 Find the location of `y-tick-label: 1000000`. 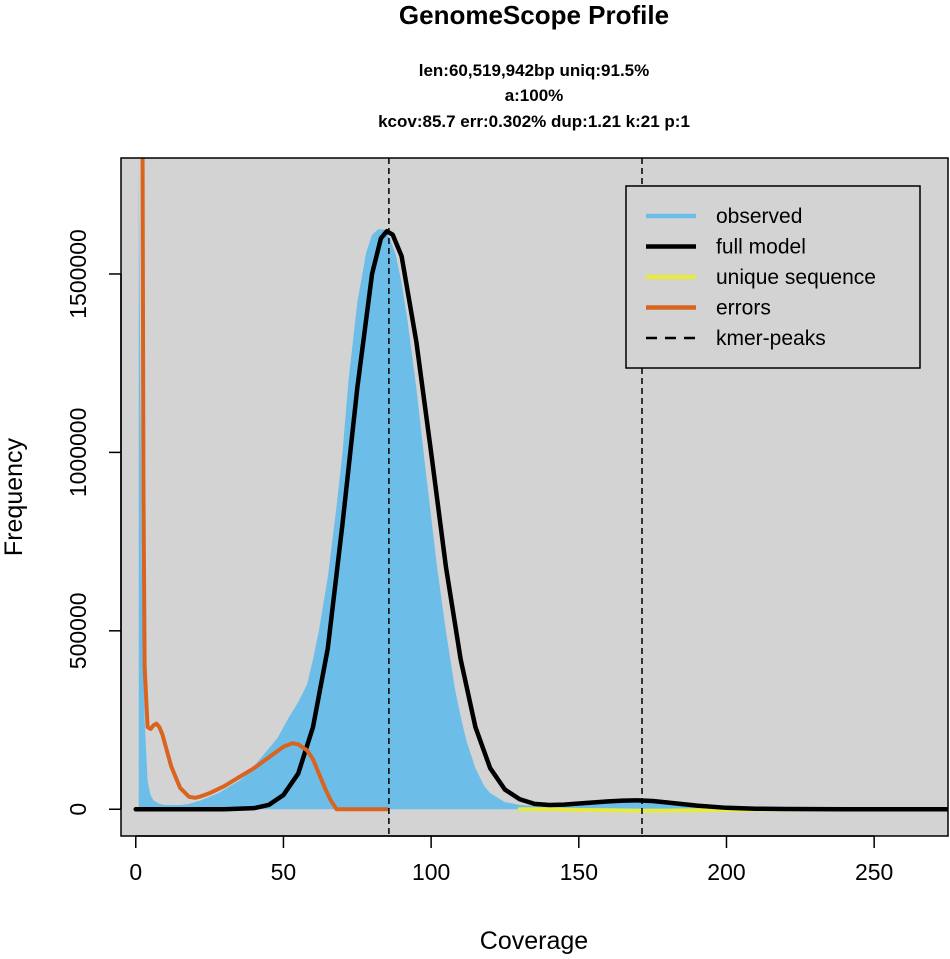

y-tick-label: 1000000 is located at coordinates (78, 453).